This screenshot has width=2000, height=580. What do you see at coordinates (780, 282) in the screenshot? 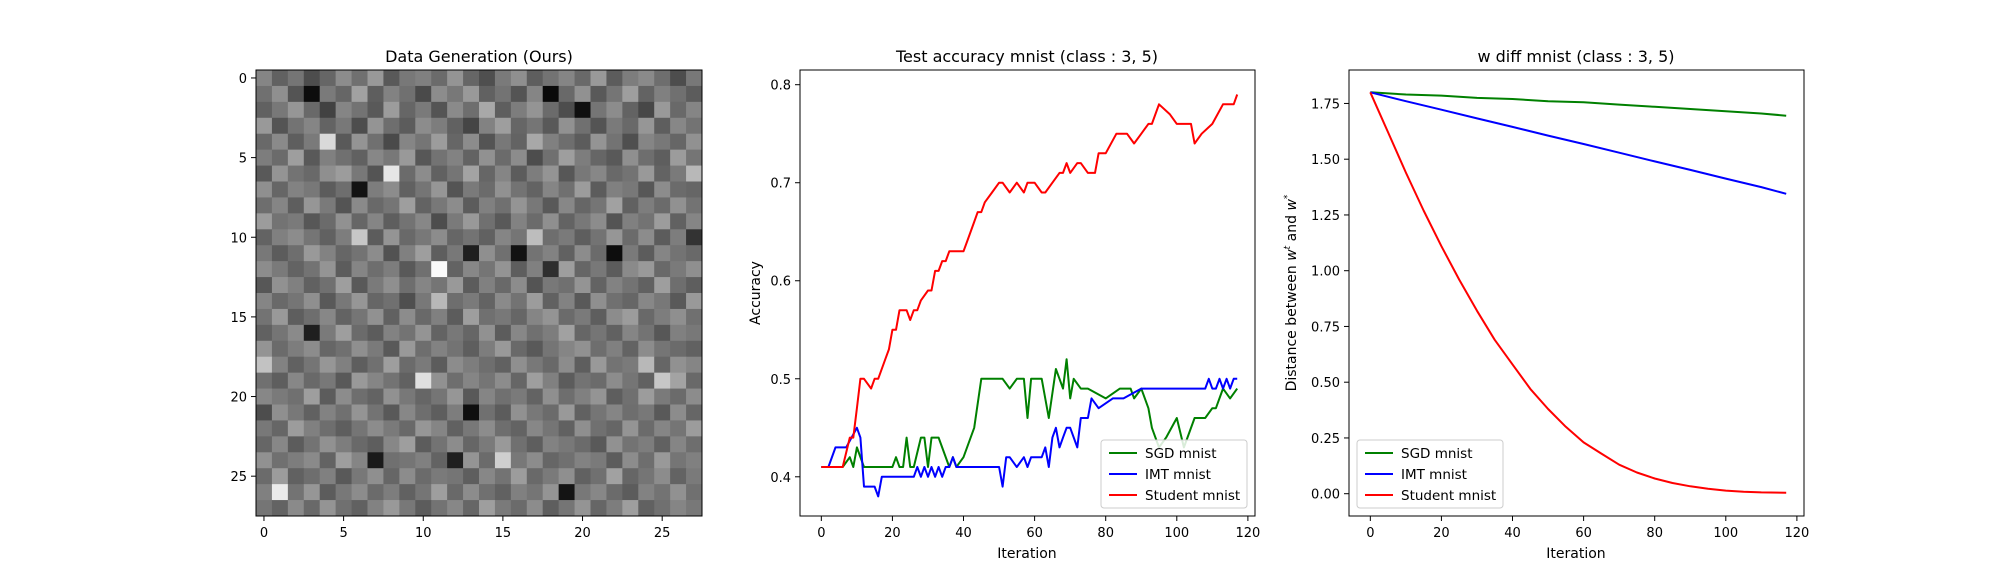
I see `y-tick-label: 0.6` at bounding box center [780, 282].